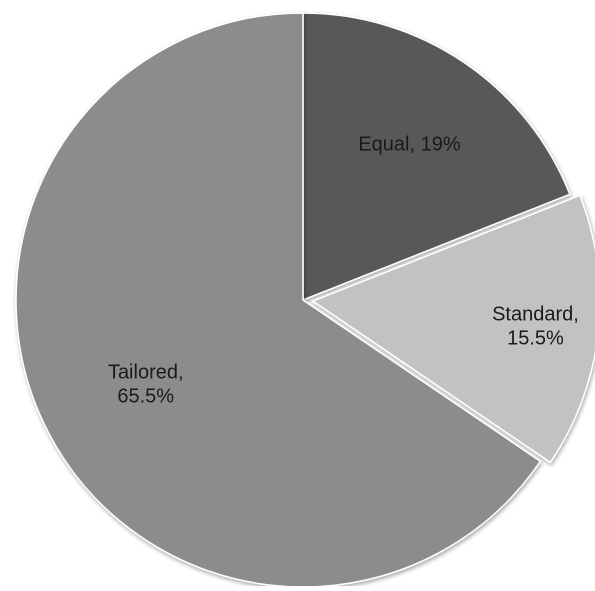 The width and height of the screenshot is (595, 591). Describe the element at coordinates (146, 384) in the screenshot. I see `pie-label-tailored: Tailored, 65.5%` at that location.